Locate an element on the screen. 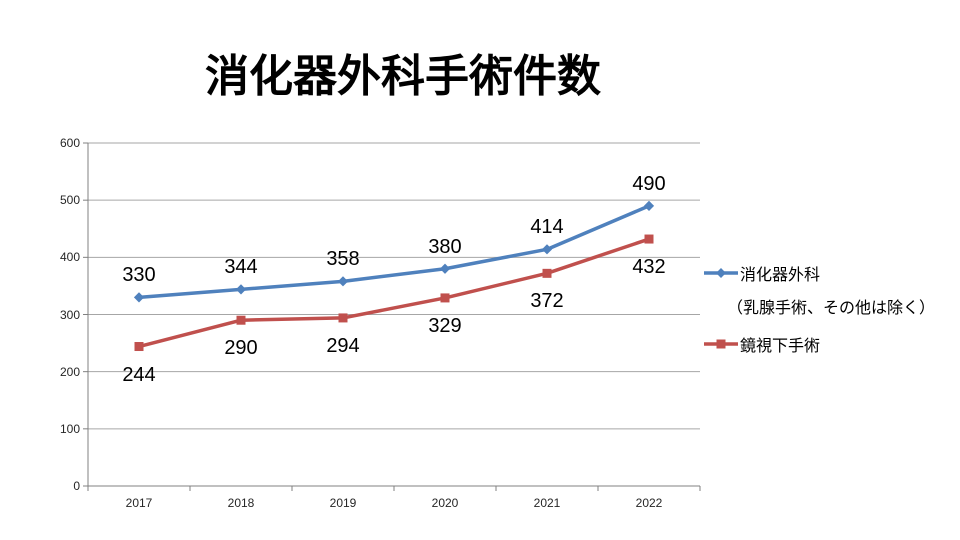 Image resolution: width=960 pixels, height=540 pixels. data-label: 244 is located at coordinates (139, 374).